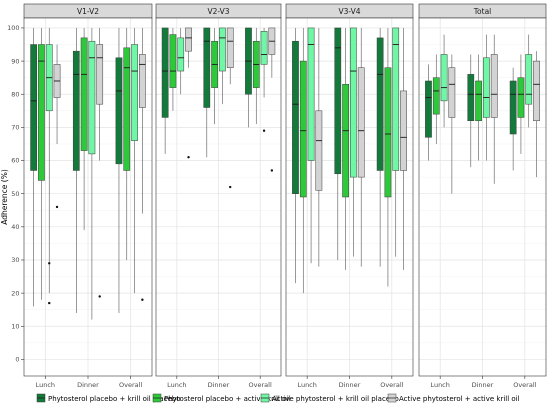  I want to click on y-tick-label: 70, so click(15, 128).